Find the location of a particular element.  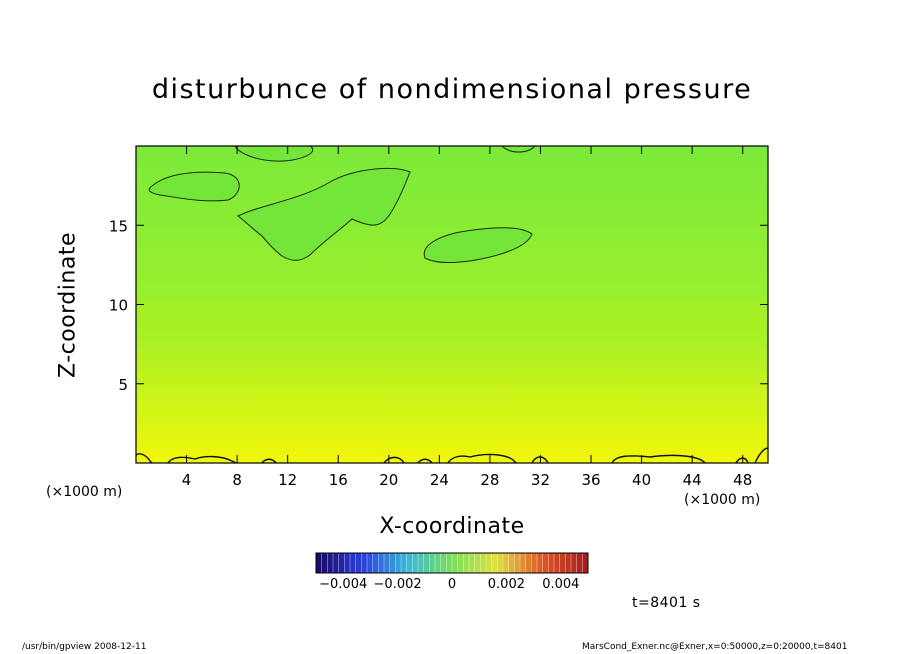

x-tick-label: 12 is located at coordinates (287, 480).